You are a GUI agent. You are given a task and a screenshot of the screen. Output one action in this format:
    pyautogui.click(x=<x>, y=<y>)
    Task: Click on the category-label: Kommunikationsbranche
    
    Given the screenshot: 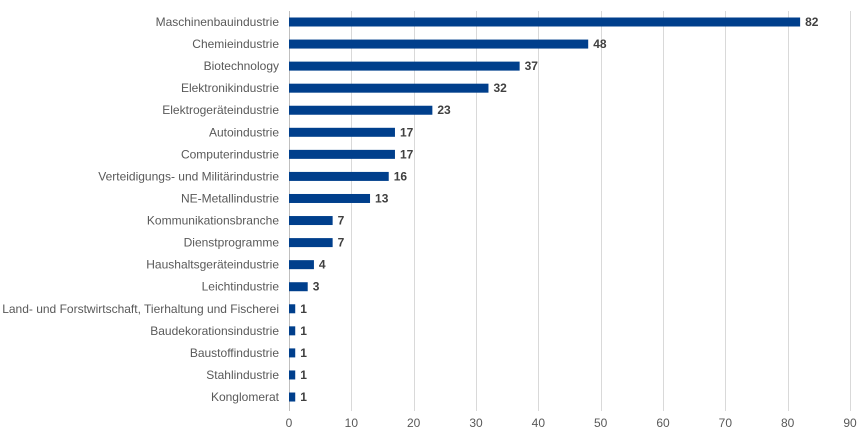 What is the action you would take?
    pyautogui.click(x=213, y=221)
    